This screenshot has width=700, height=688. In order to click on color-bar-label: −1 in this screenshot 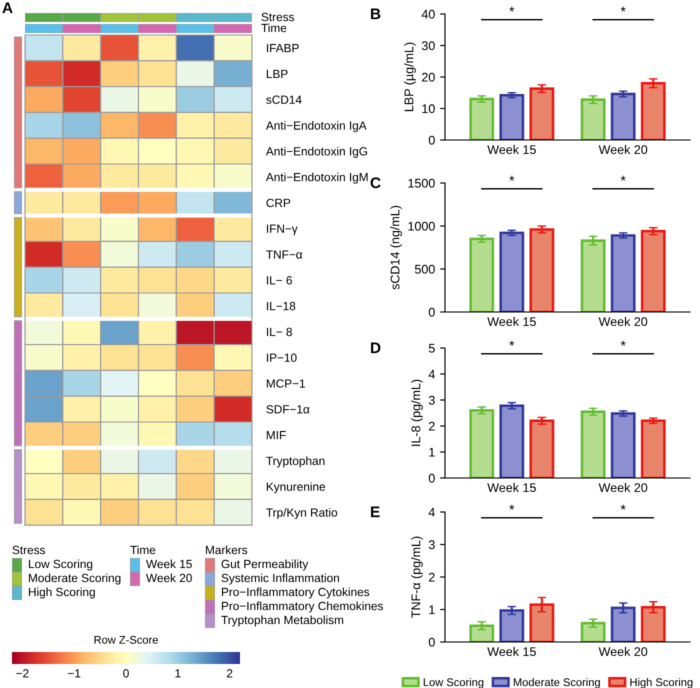, I will do `click(74, 673)`.